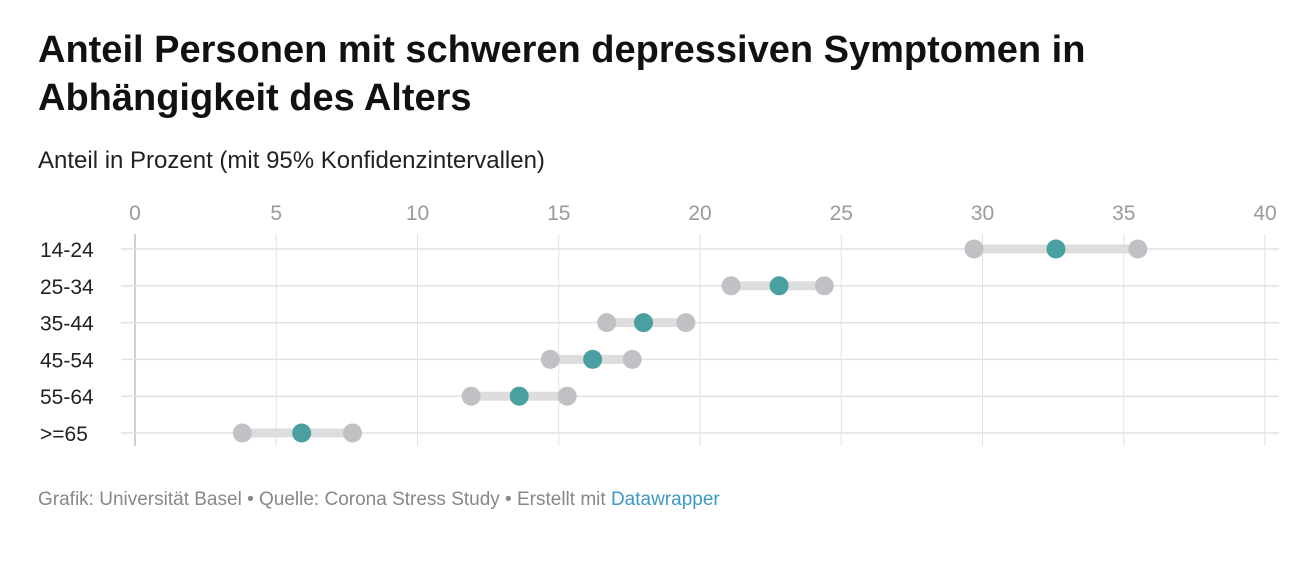 This screenshot has width=1302, height=576. I want to click on category-label: 14-24, so click(67, 250).